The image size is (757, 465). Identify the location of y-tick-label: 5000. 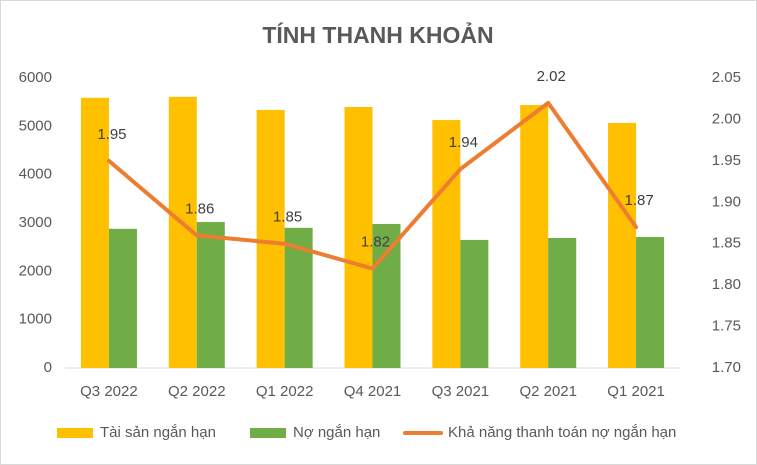
(35, 125).